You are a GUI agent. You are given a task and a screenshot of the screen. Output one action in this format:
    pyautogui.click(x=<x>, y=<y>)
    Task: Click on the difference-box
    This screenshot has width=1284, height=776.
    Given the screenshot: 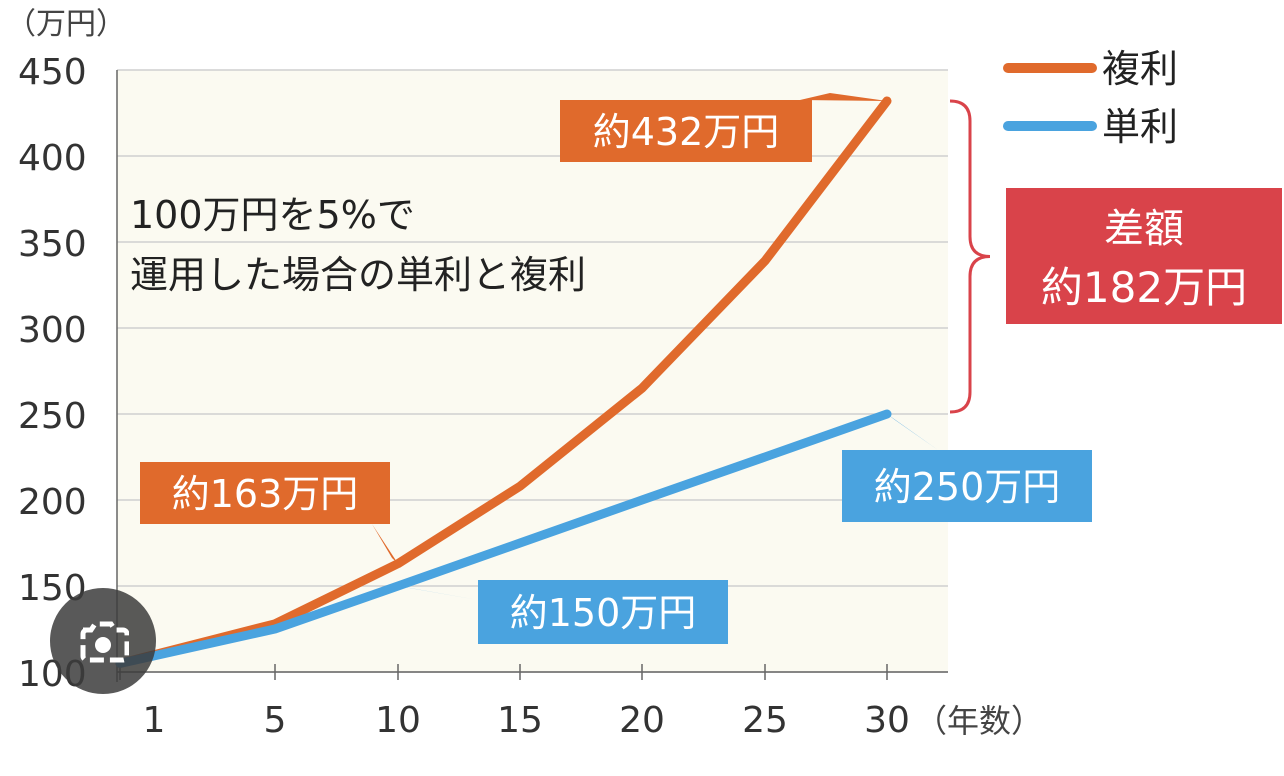 What is the action you would take?
    pyautogui.click(x=1144, y=256)
    